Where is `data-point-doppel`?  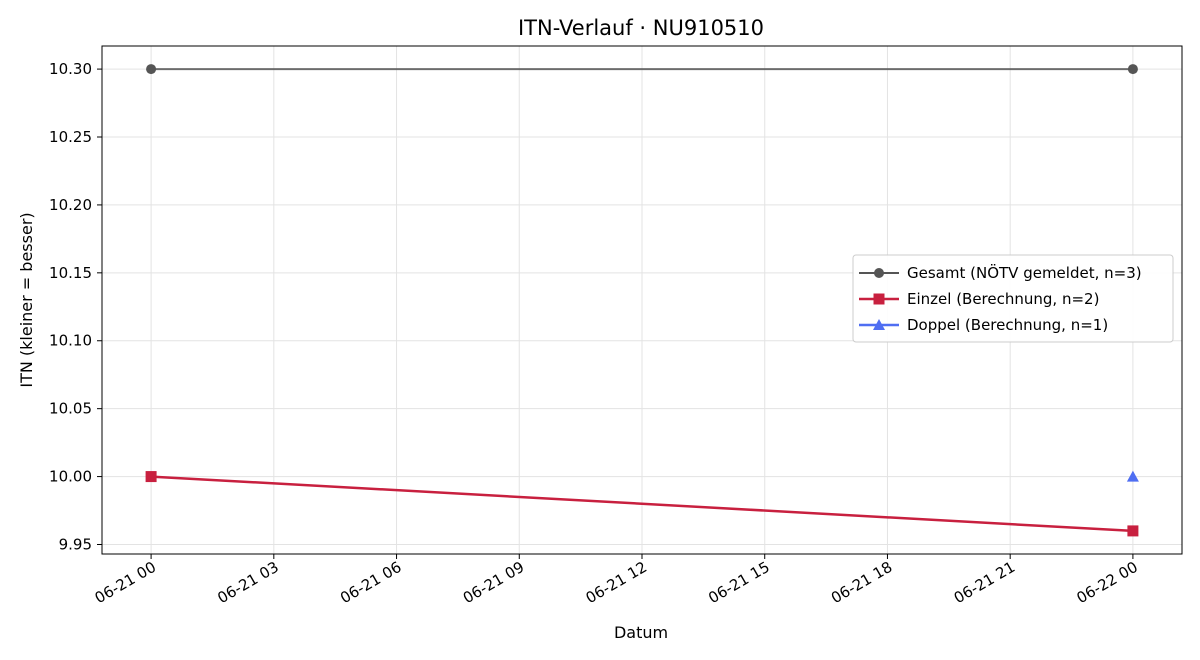 data-point-doppel is located at coordinates (1132, 476).